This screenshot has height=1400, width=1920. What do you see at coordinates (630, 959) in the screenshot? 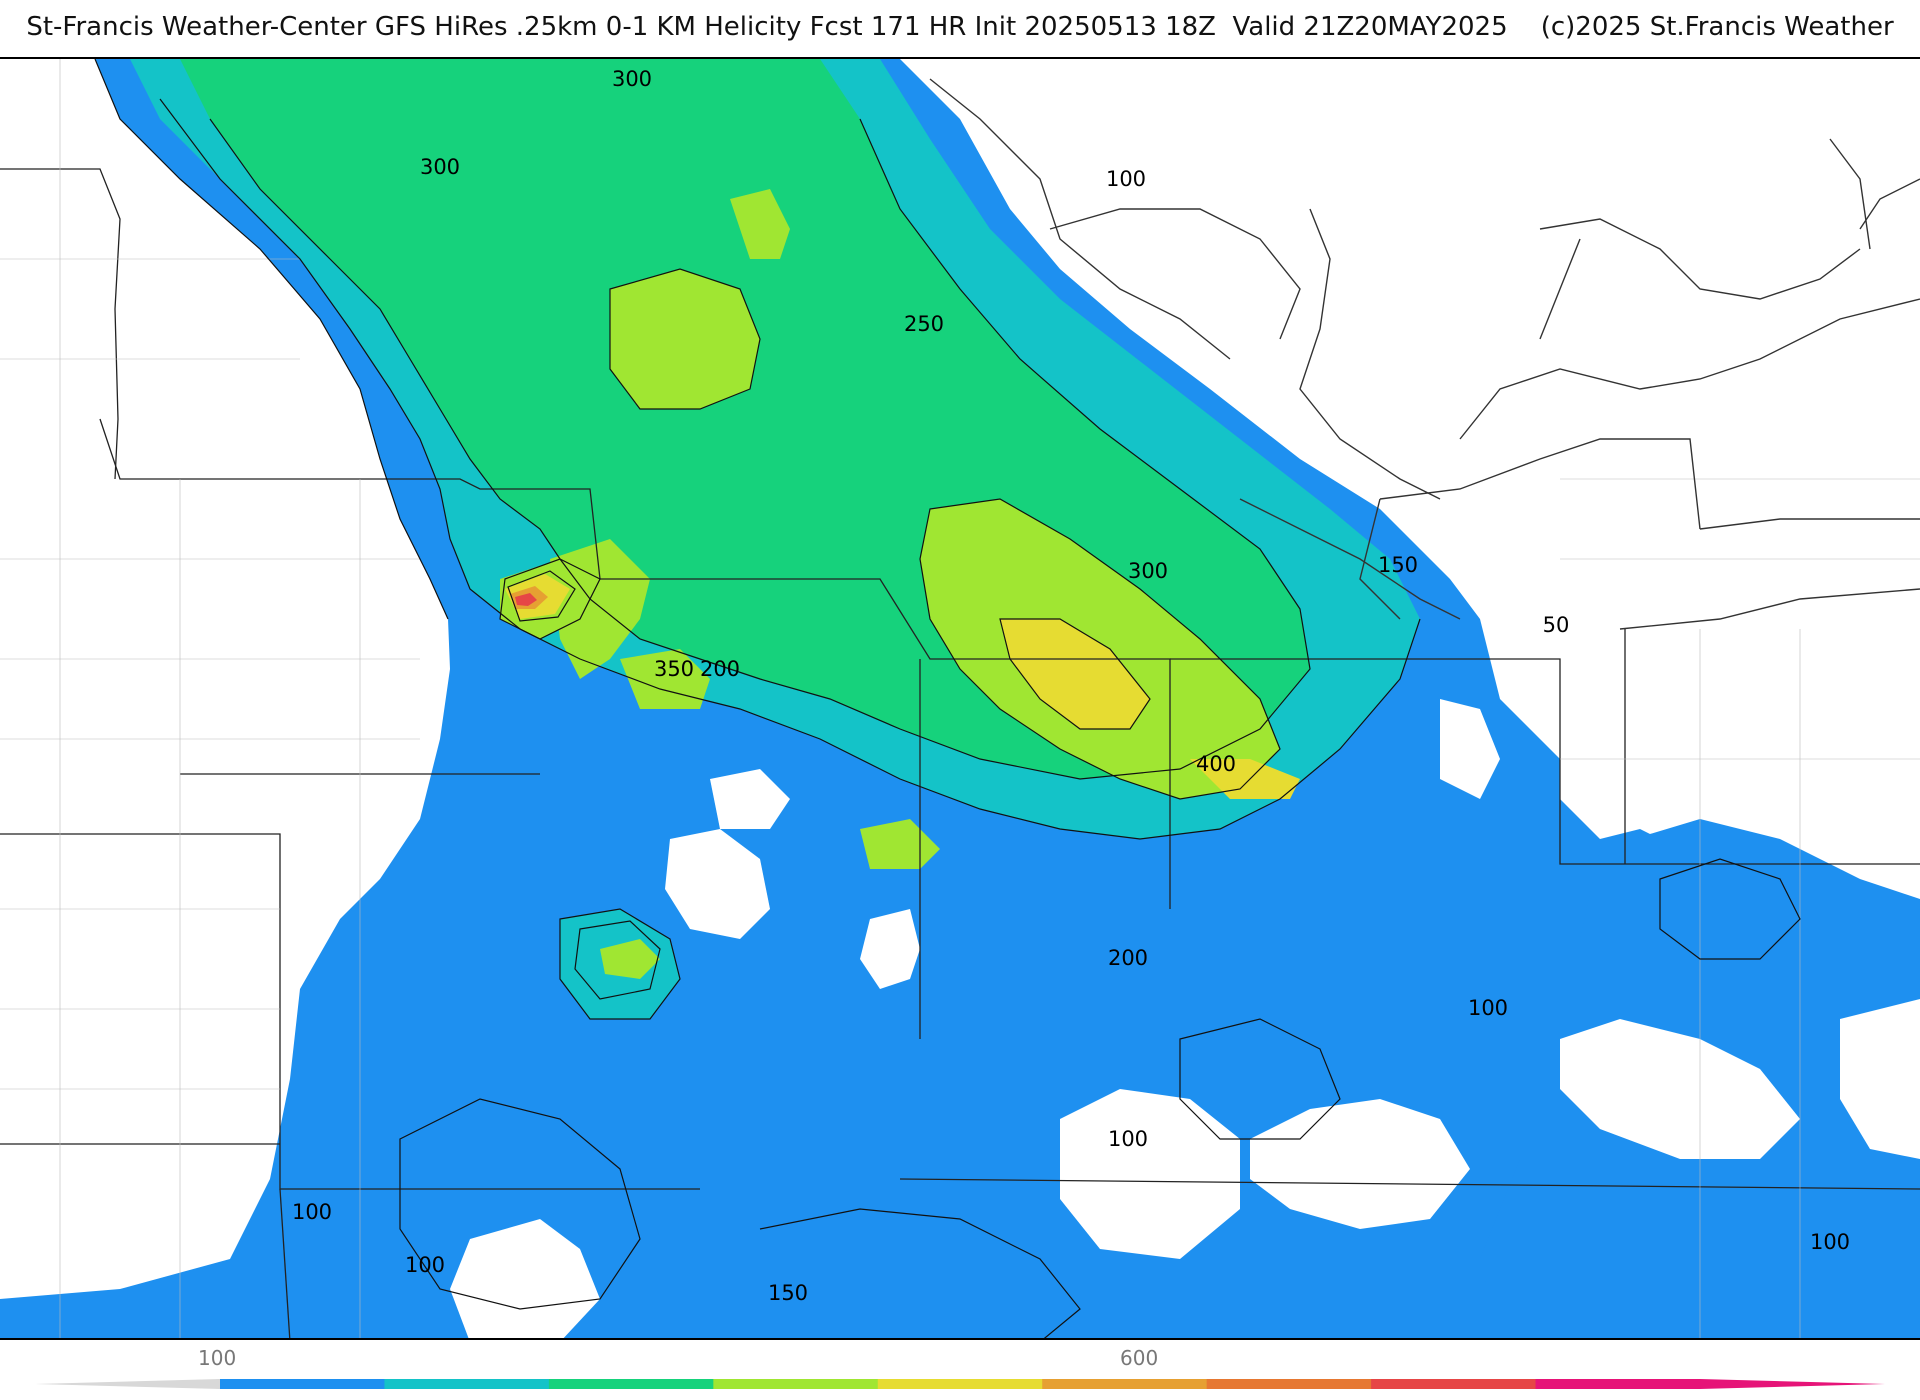
I see `fill-350-c` at bounding box center [630, 959].